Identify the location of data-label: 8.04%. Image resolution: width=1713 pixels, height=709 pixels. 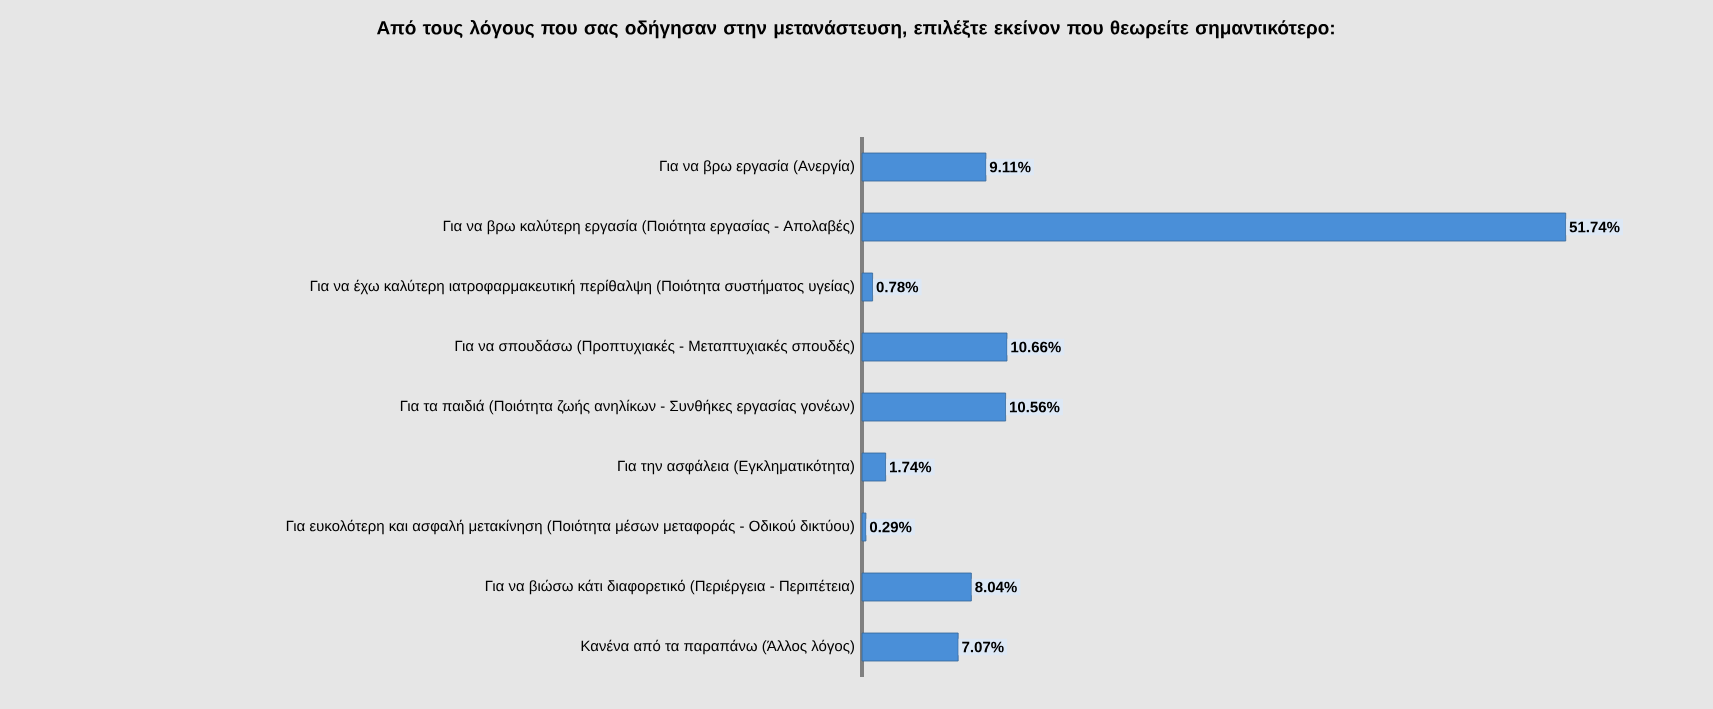
(996, 587).